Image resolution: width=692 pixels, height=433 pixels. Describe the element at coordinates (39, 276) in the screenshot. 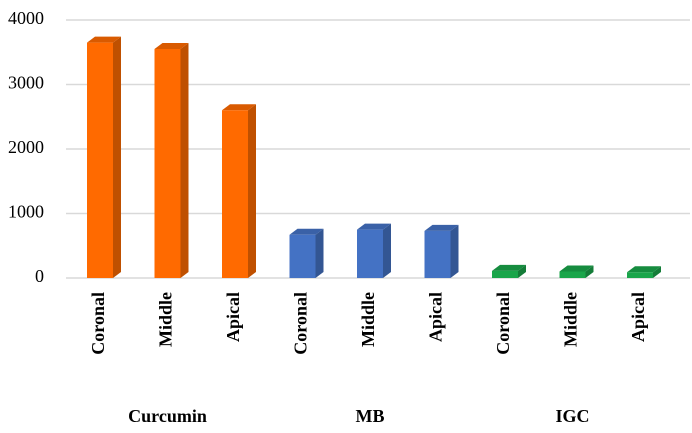

I see `y-tick-label: 0` at that location.